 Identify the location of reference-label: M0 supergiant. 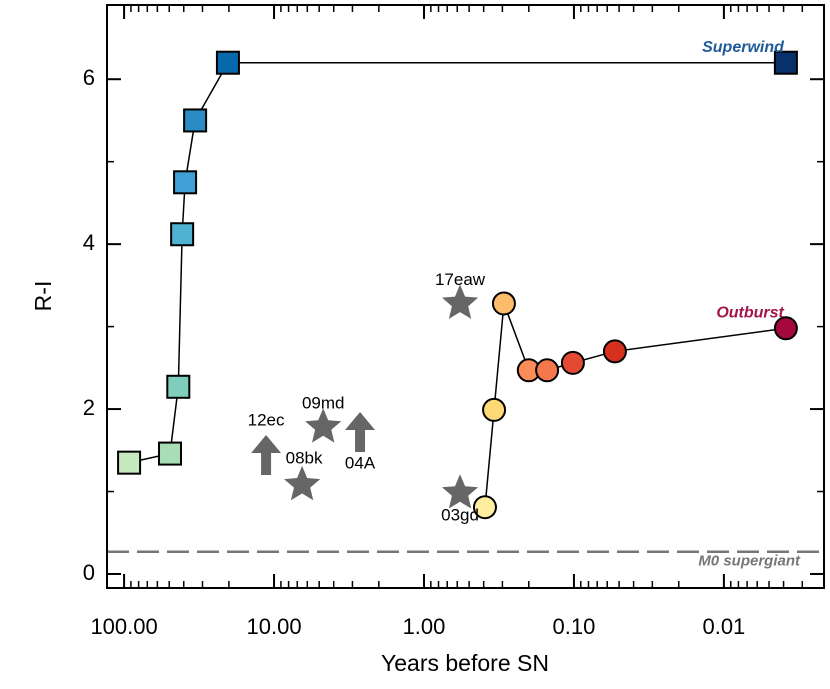
(749, 561).